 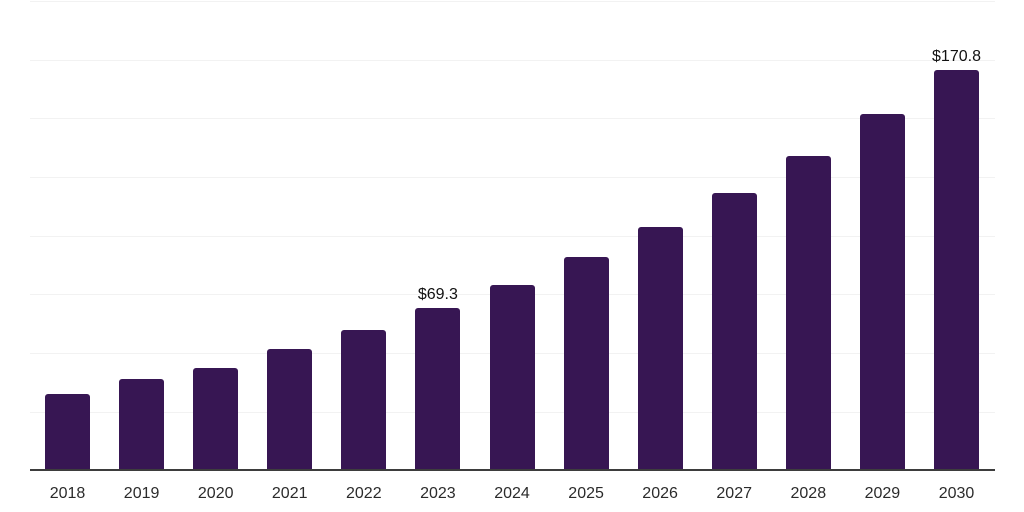 What do you see at coordinates (660, 493) in the screenshot?
I see `x-tick-2026: 2026` at bounding box center [660, 493].